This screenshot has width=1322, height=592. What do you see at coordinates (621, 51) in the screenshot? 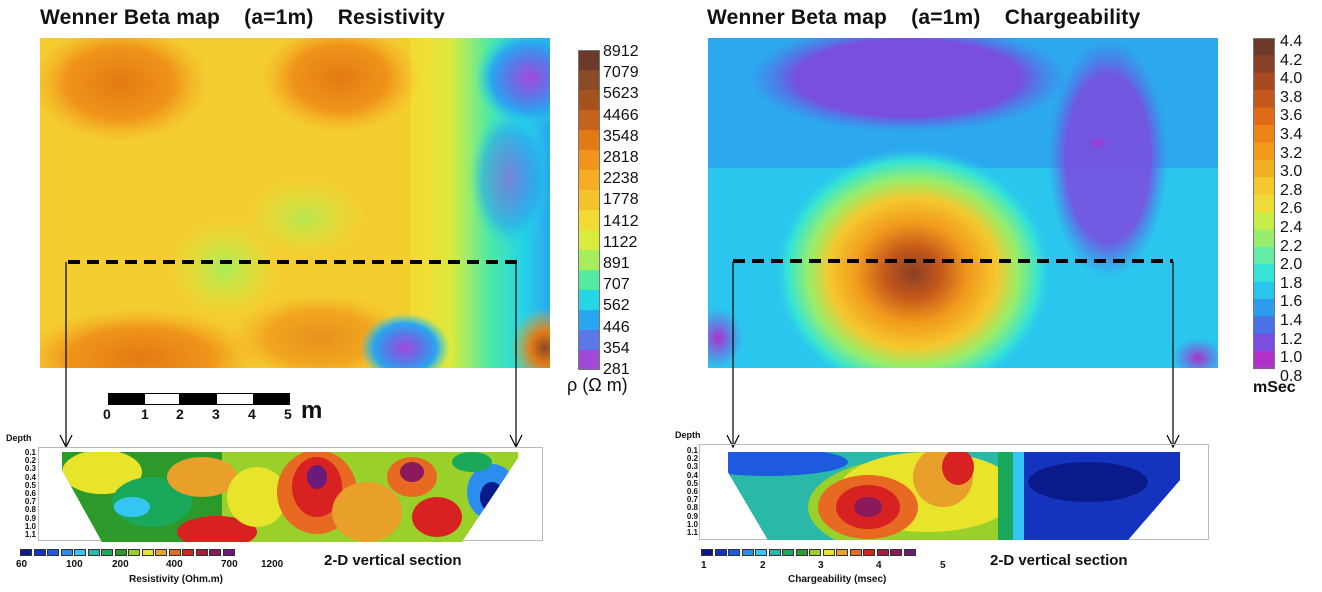
I see `resistivity-colorbar-tick-label: 8912` at bounding box center [621, 51].